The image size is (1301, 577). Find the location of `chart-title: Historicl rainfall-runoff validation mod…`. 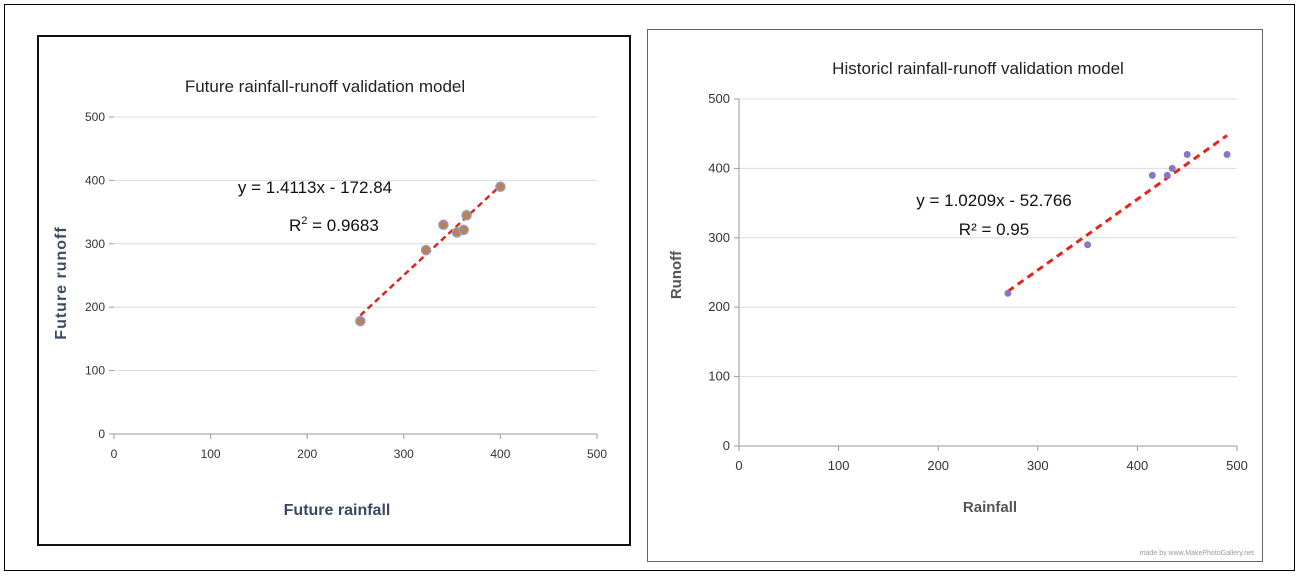

chart-title: Historicl rainfall-runoff validation mod… is located at coordinates (978, 68).